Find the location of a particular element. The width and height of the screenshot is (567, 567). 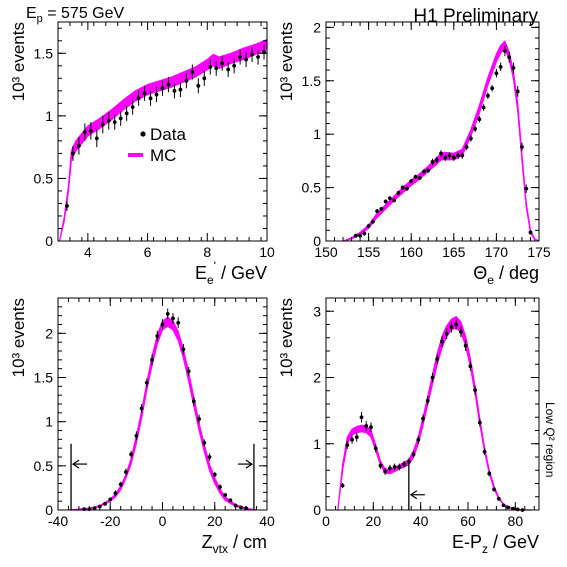

chart-theta-xtick-label: 170 is located at coordinates (497, 252).